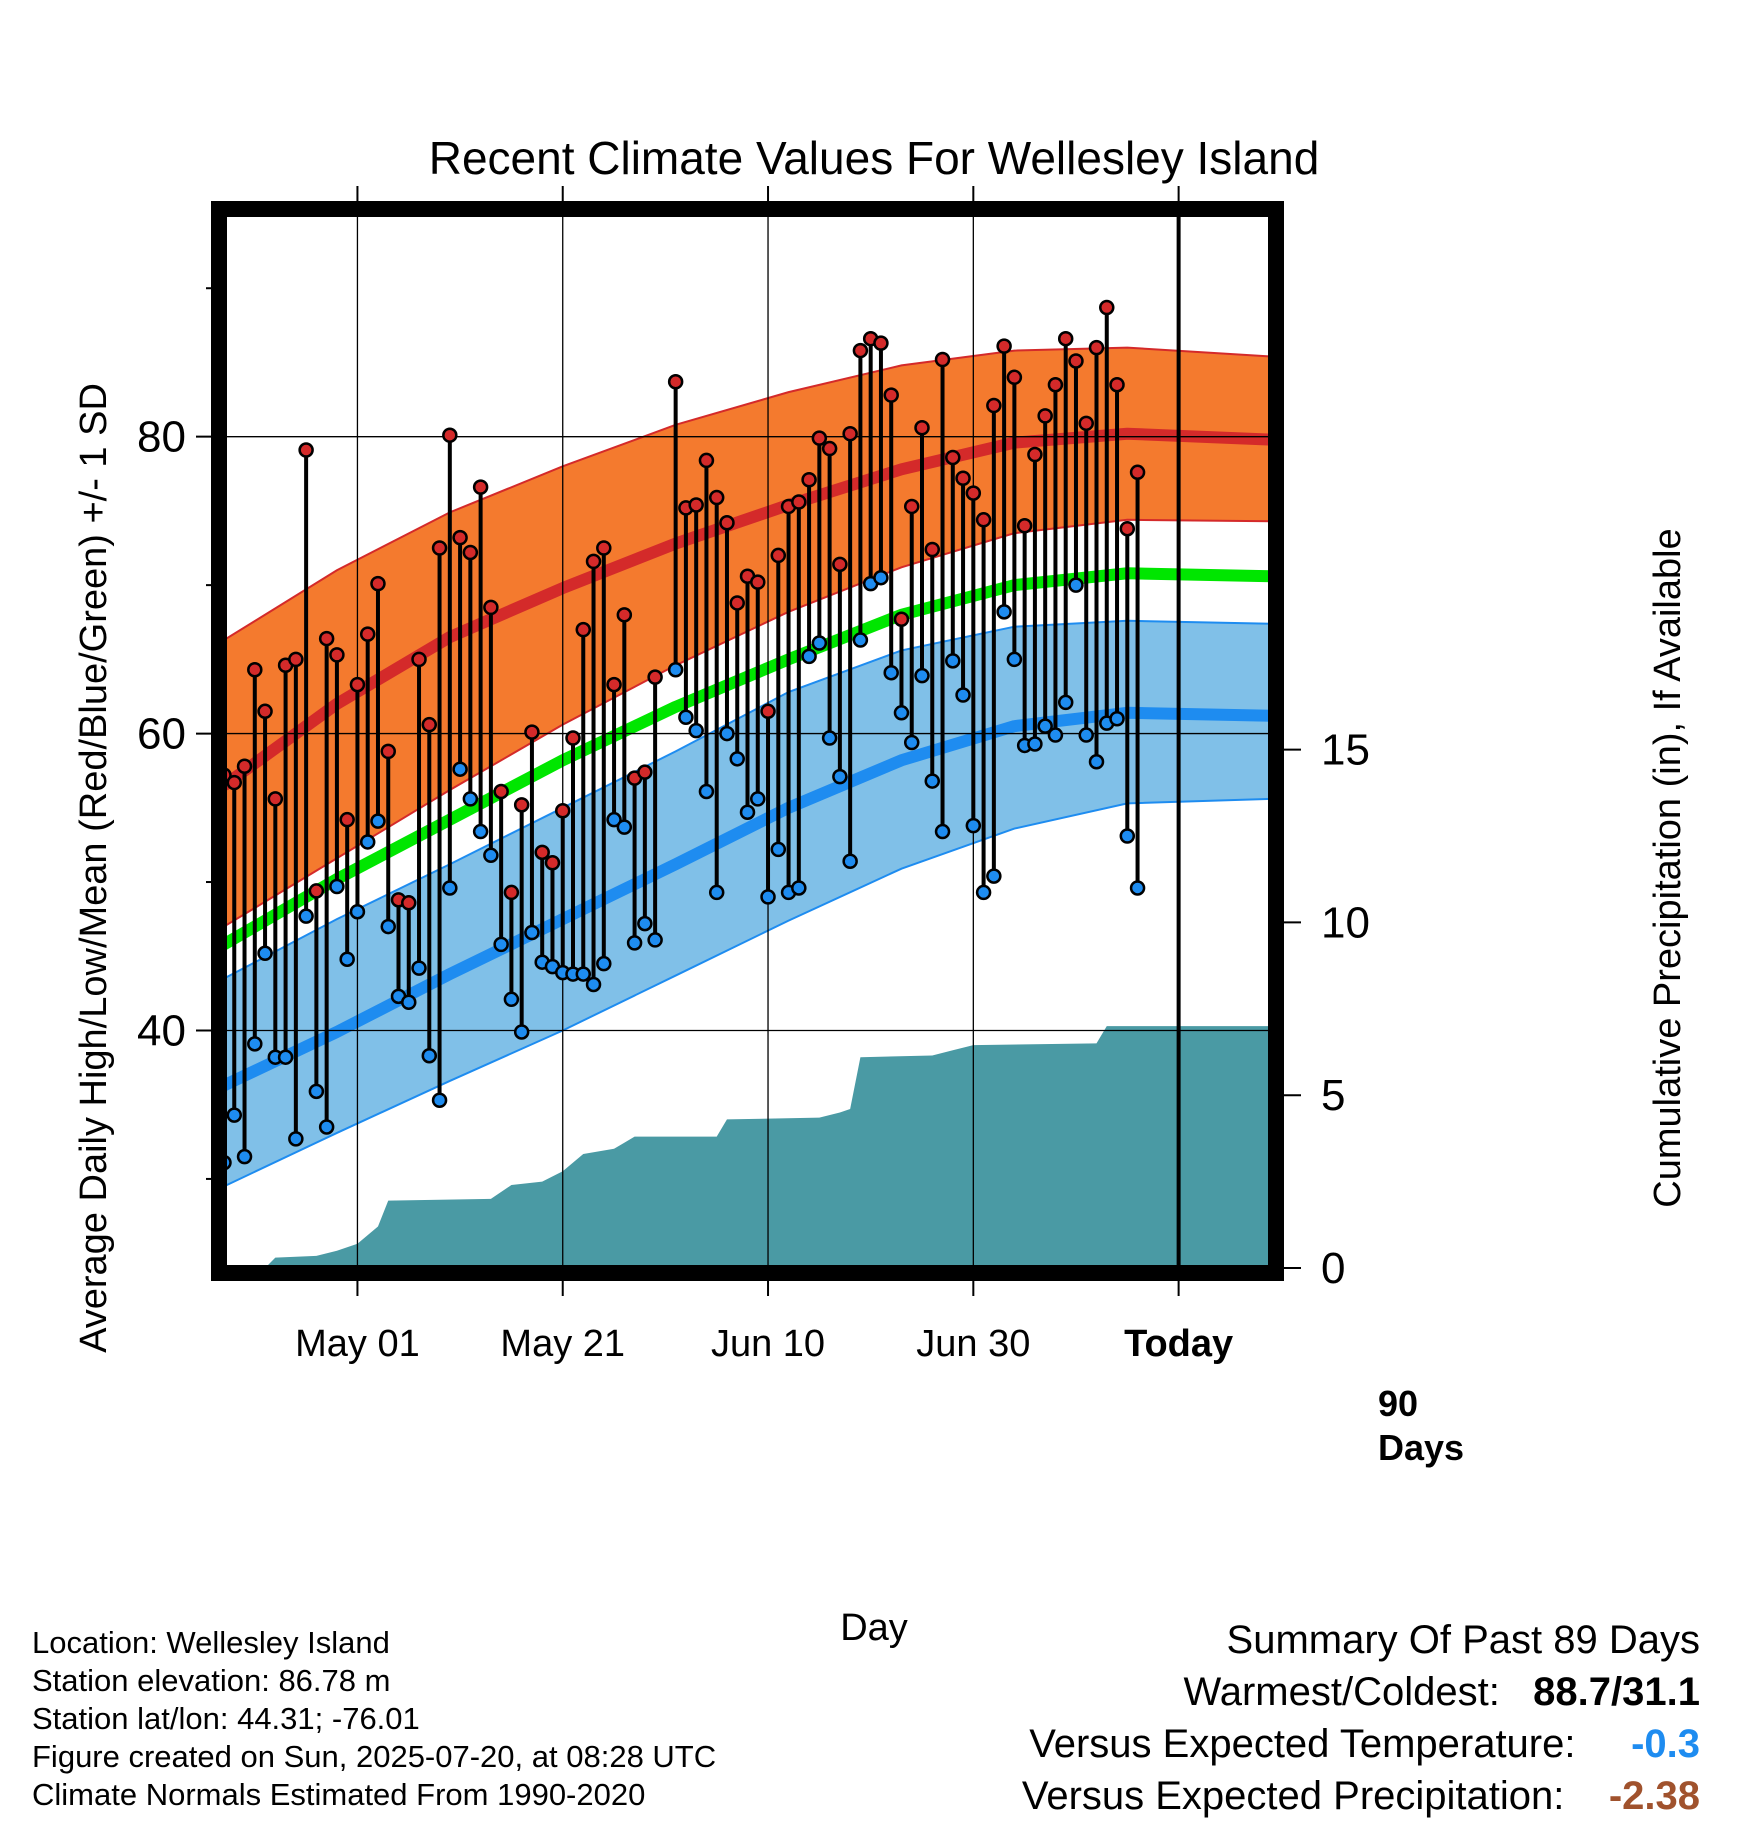 The width and height of the screenshot is (1748, 1828). I want to click on summary-title: Summary Of Past 89 Days, so click(1463, 1640).